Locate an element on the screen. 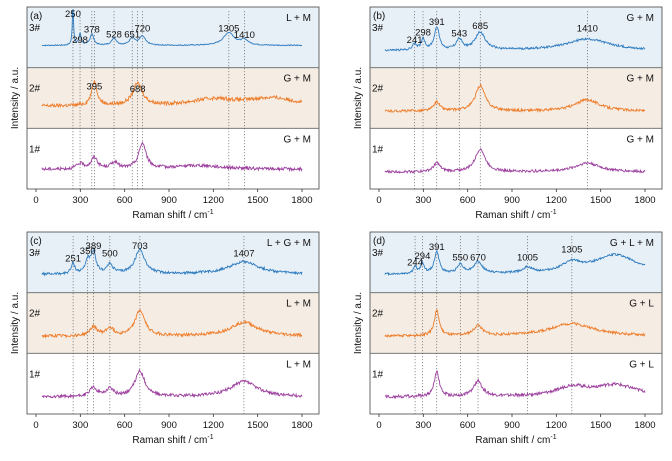 This screenshot has width=672, height=461. peak-label: 294 is located at coordinates (423, 256).